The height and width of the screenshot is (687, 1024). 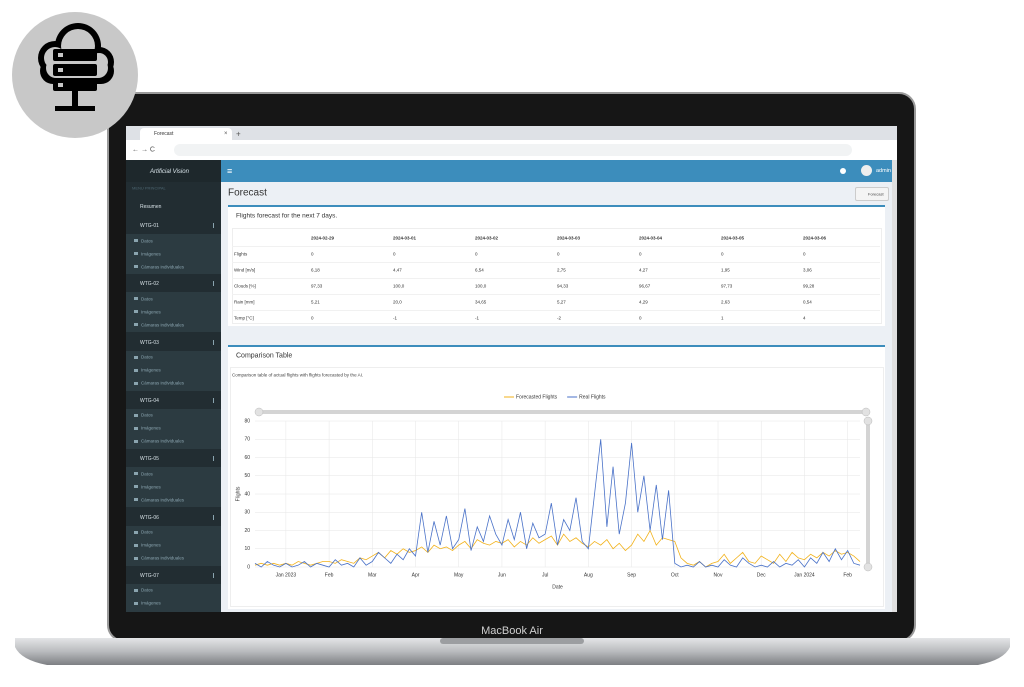 I want to click on menu-label: Resumen, so click(x=151, y=207).